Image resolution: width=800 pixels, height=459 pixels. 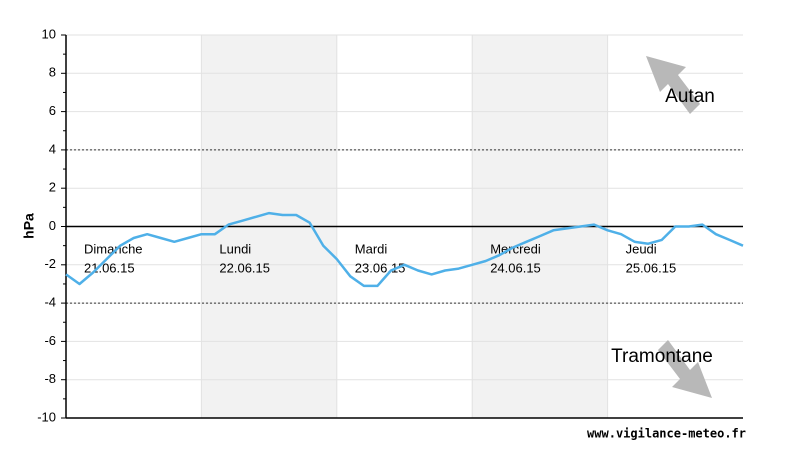 I want to click on day-date: 24.06.15, so click(x=515, y=267).